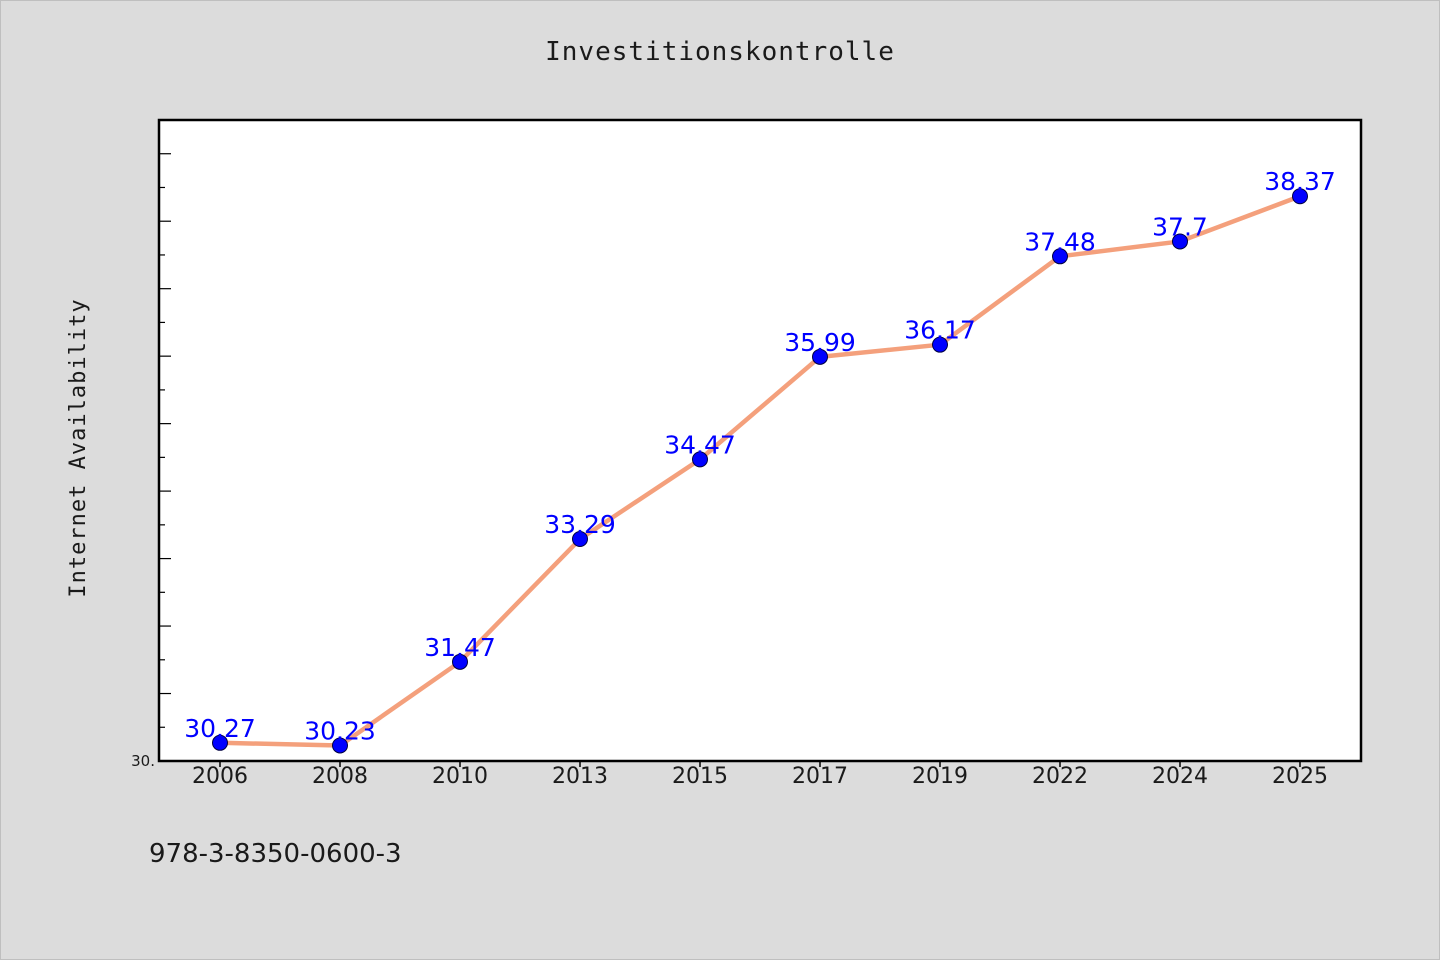 The height and width of the screenshot is (960, 1440). I want to click on x-tick-label: 2015, so click(700, 776).